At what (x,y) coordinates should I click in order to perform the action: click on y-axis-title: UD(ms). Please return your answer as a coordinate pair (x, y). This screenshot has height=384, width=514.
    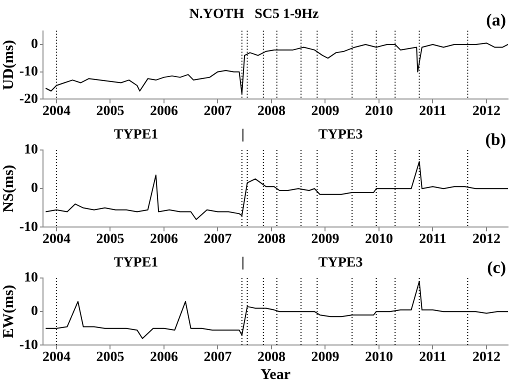
    Looking at the image, I should click on (8, 65).